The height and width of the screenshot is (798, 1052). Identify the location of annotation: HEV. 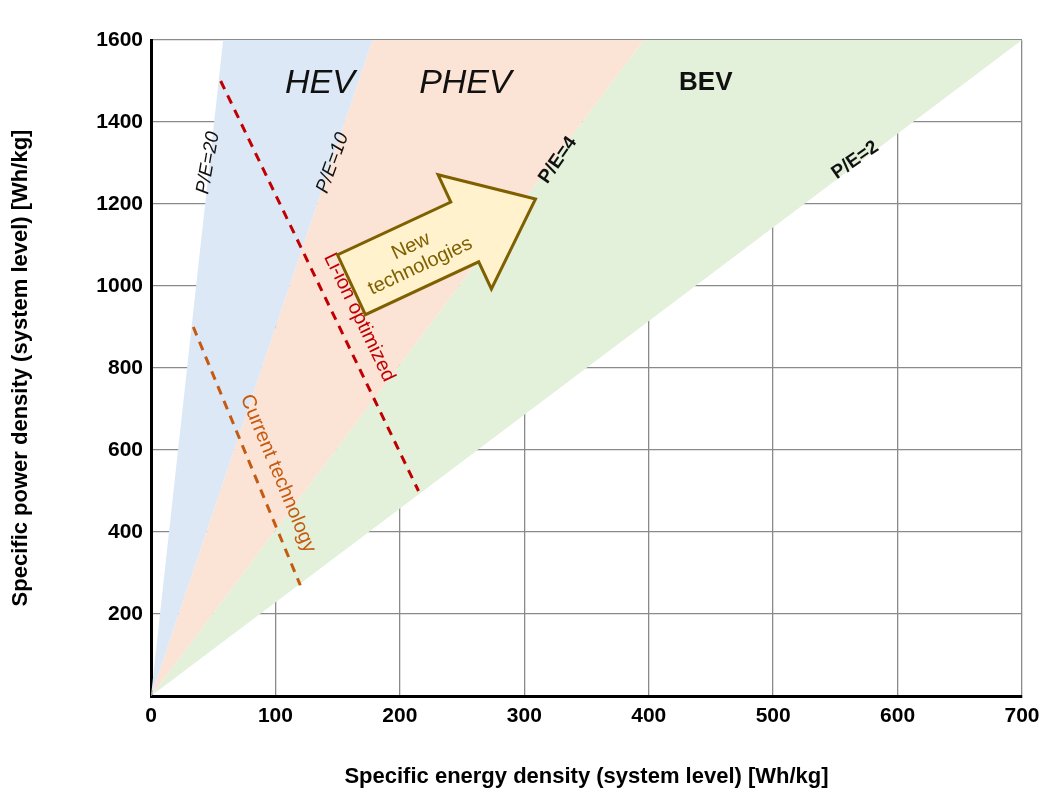
(322, 80).